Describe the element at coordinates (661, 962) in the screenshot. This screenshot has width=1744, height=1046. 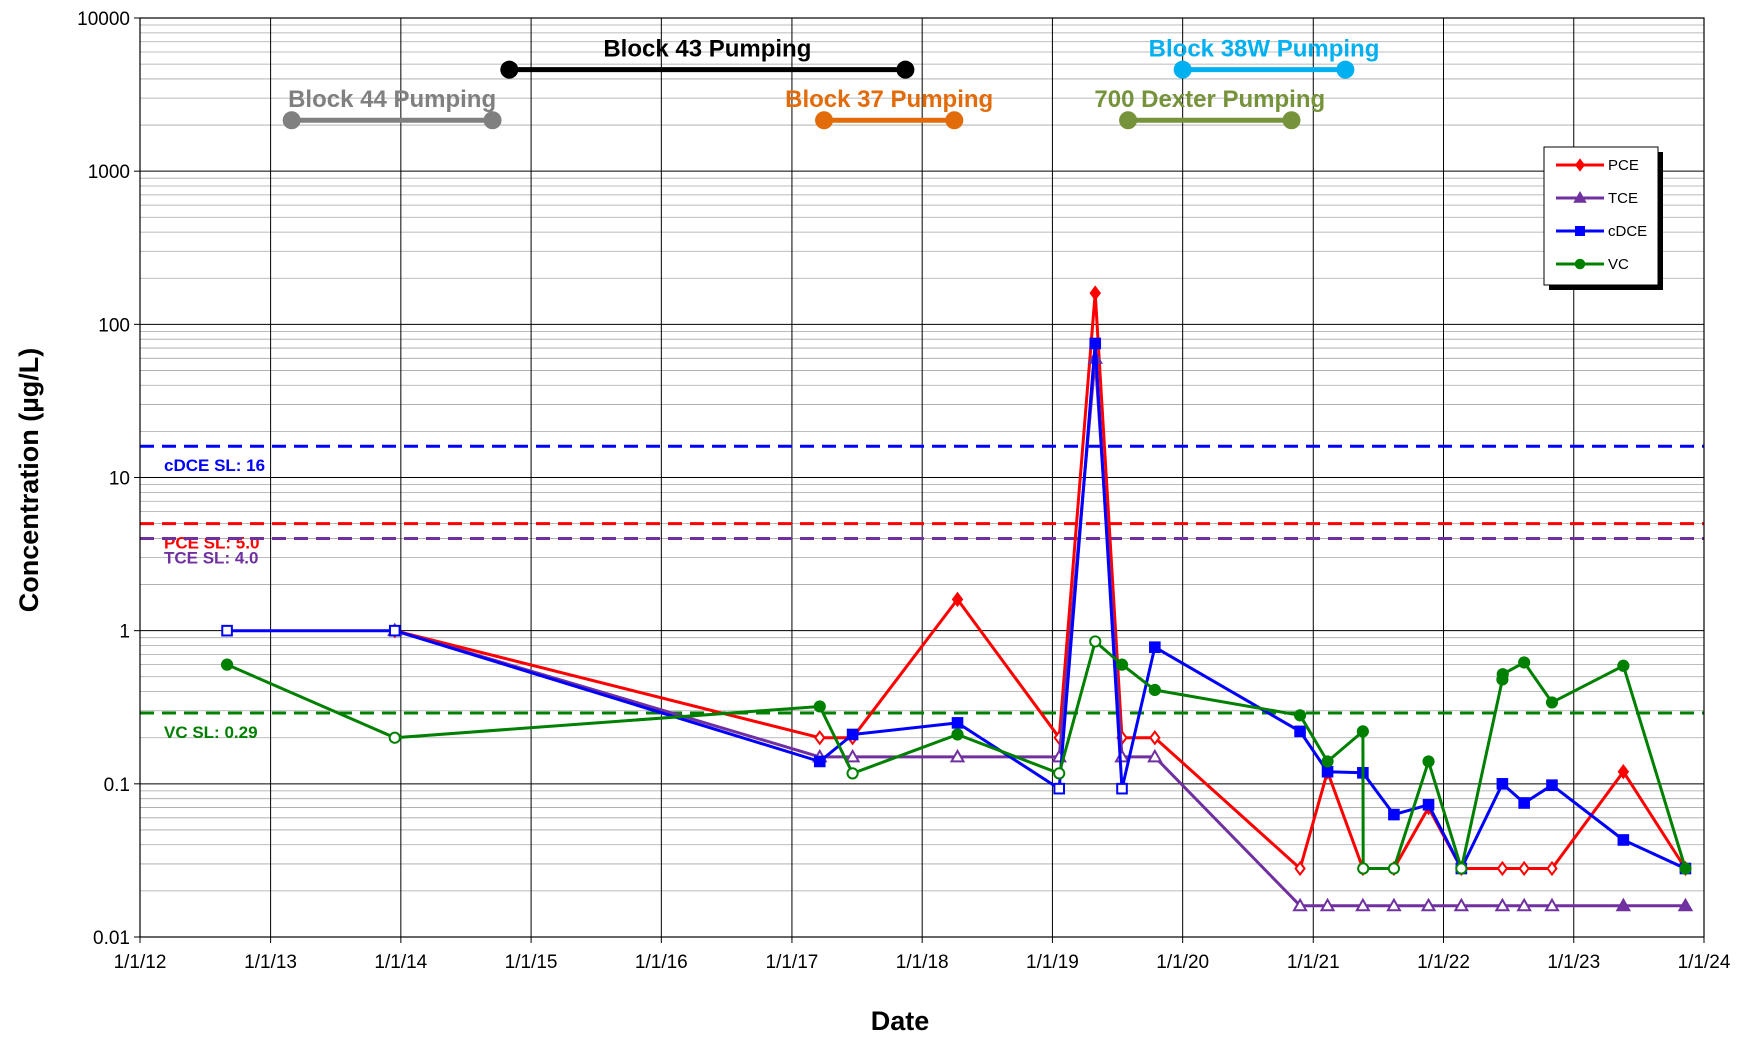
I see `x-tick-label: 1/1/16` at that location.